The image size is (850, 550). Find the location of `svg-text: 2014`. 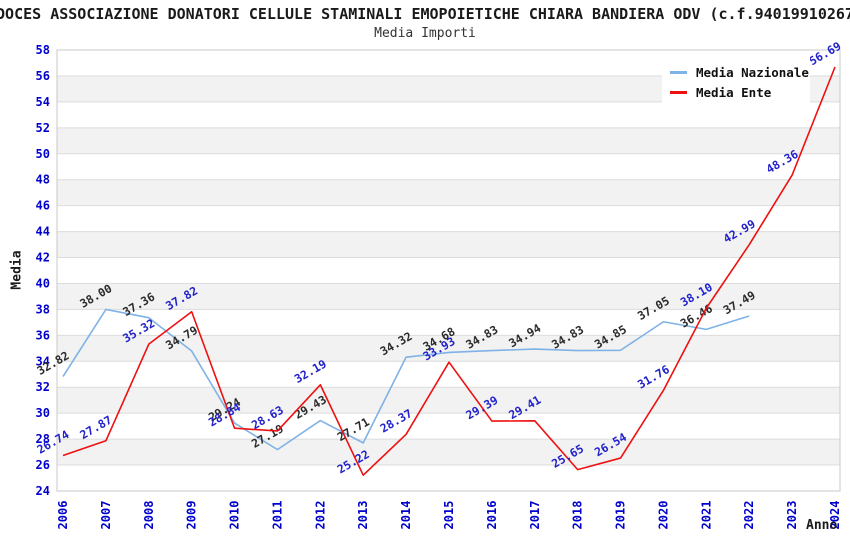

svg-text: 2014 is located at coordinates (406, 515).